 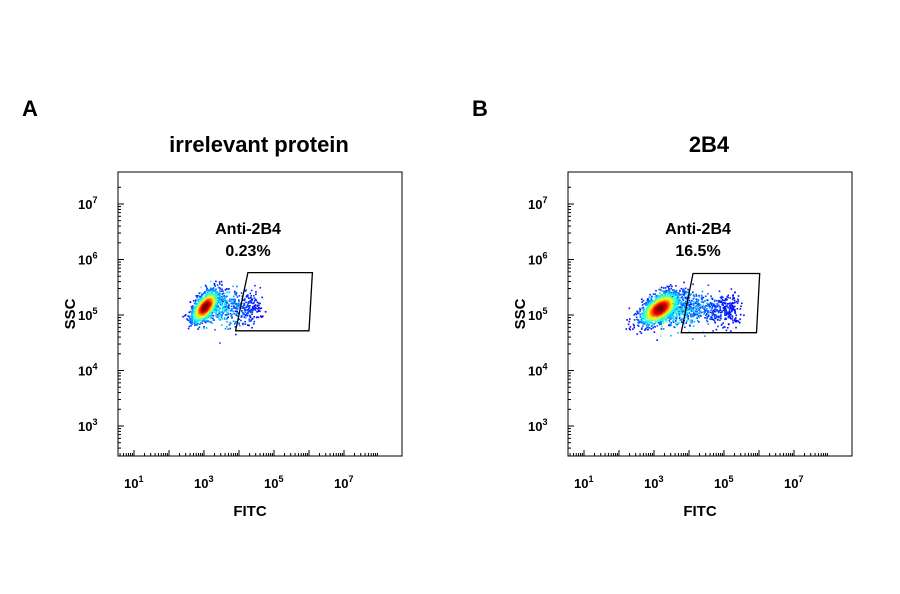 I want to click on y-tick-label: 104, so click(x=537, y=370).